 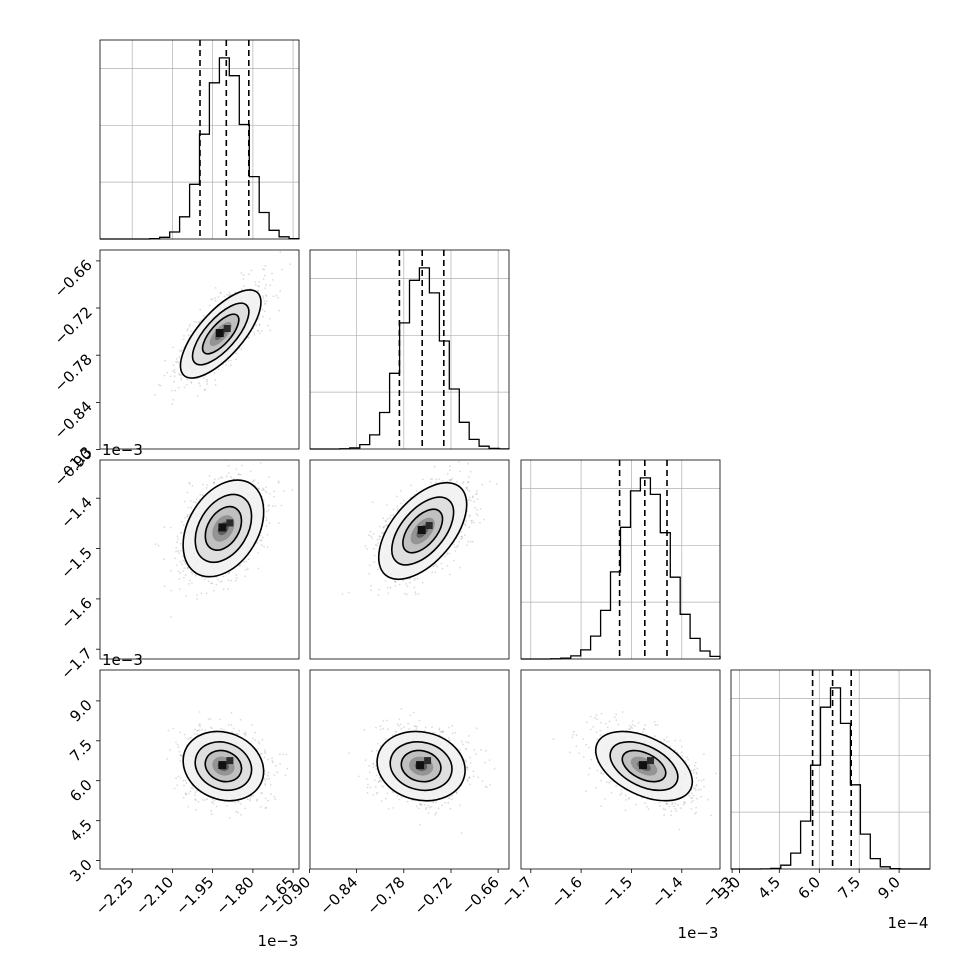 I want to click on y-tick-label-1-3: −0.72, so click(x=73, y=325).